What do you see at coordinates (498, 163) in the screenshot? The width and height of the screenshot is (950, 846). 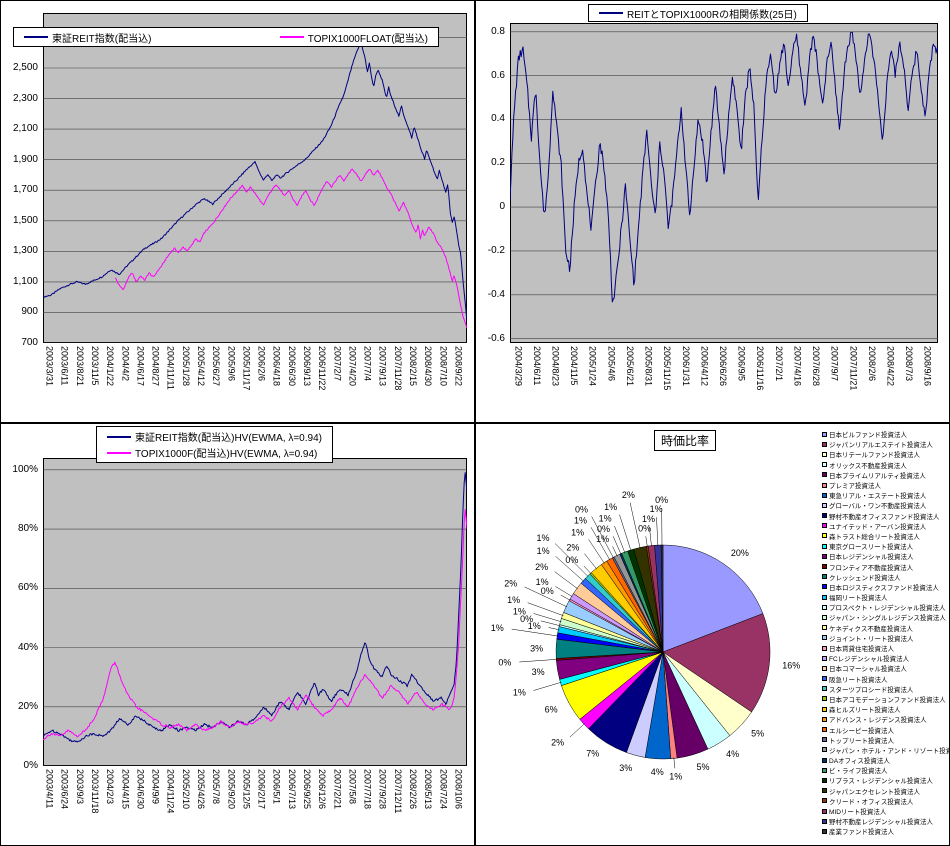 I see `y-tick-label: 0.2` at bounding box center [498, 163].